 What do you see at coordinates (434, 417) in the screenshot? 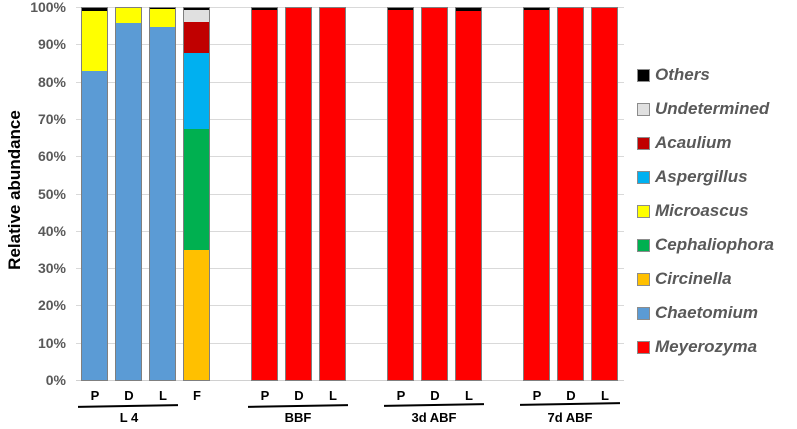
I see `group-label: 3d ABF` at bounding box center [434, 417].